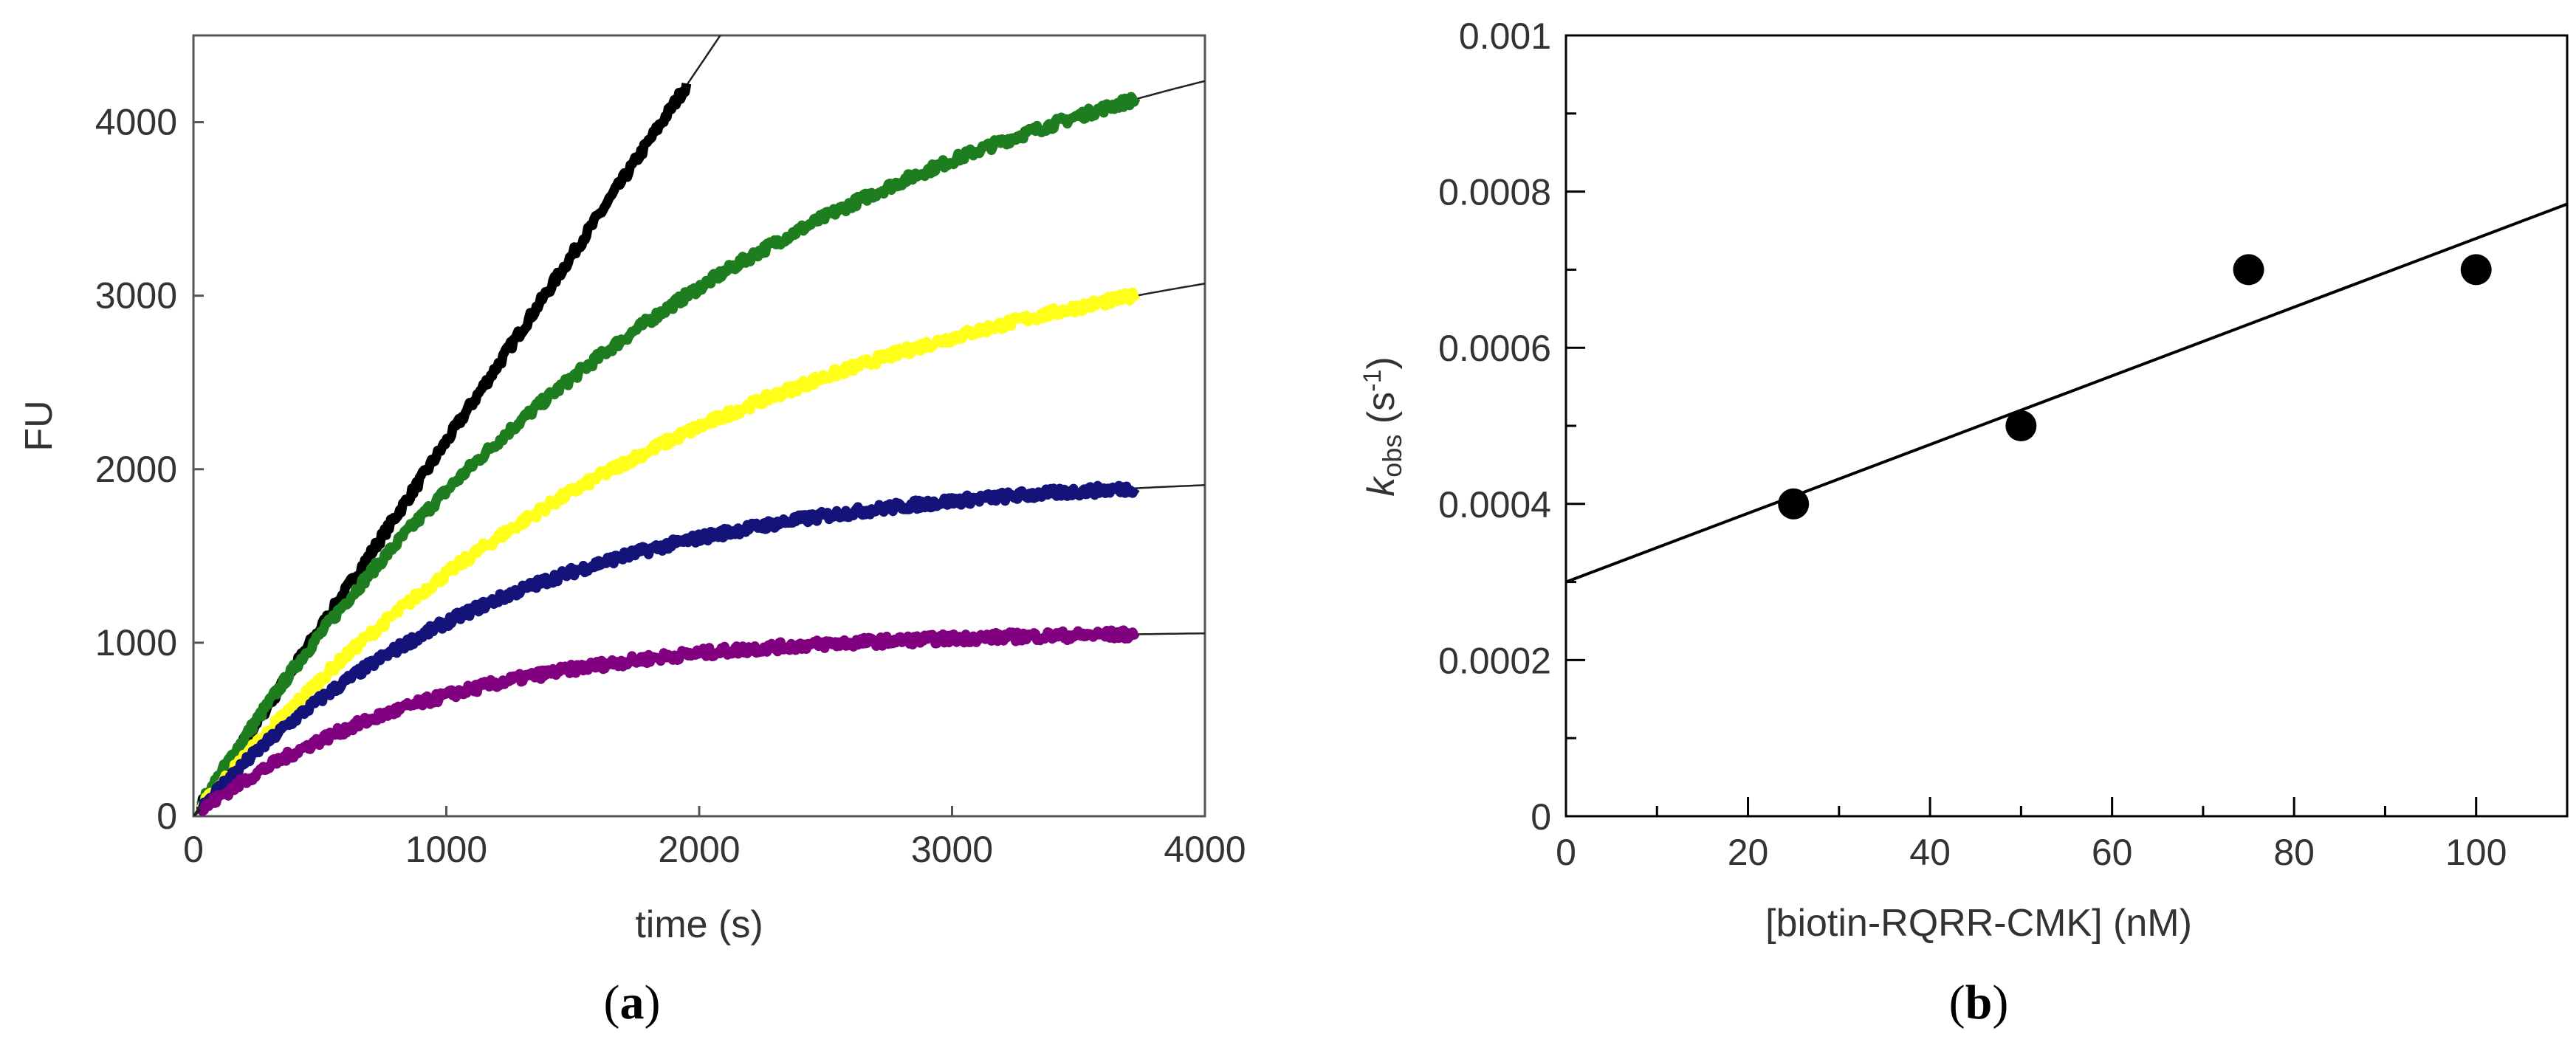 This screenshot has height=1045, width=2576. What do you see at coordinates (1505, 36) in the screenshot?
I see `y-tick-label: 0.001` at bounding box center [1505, 36].